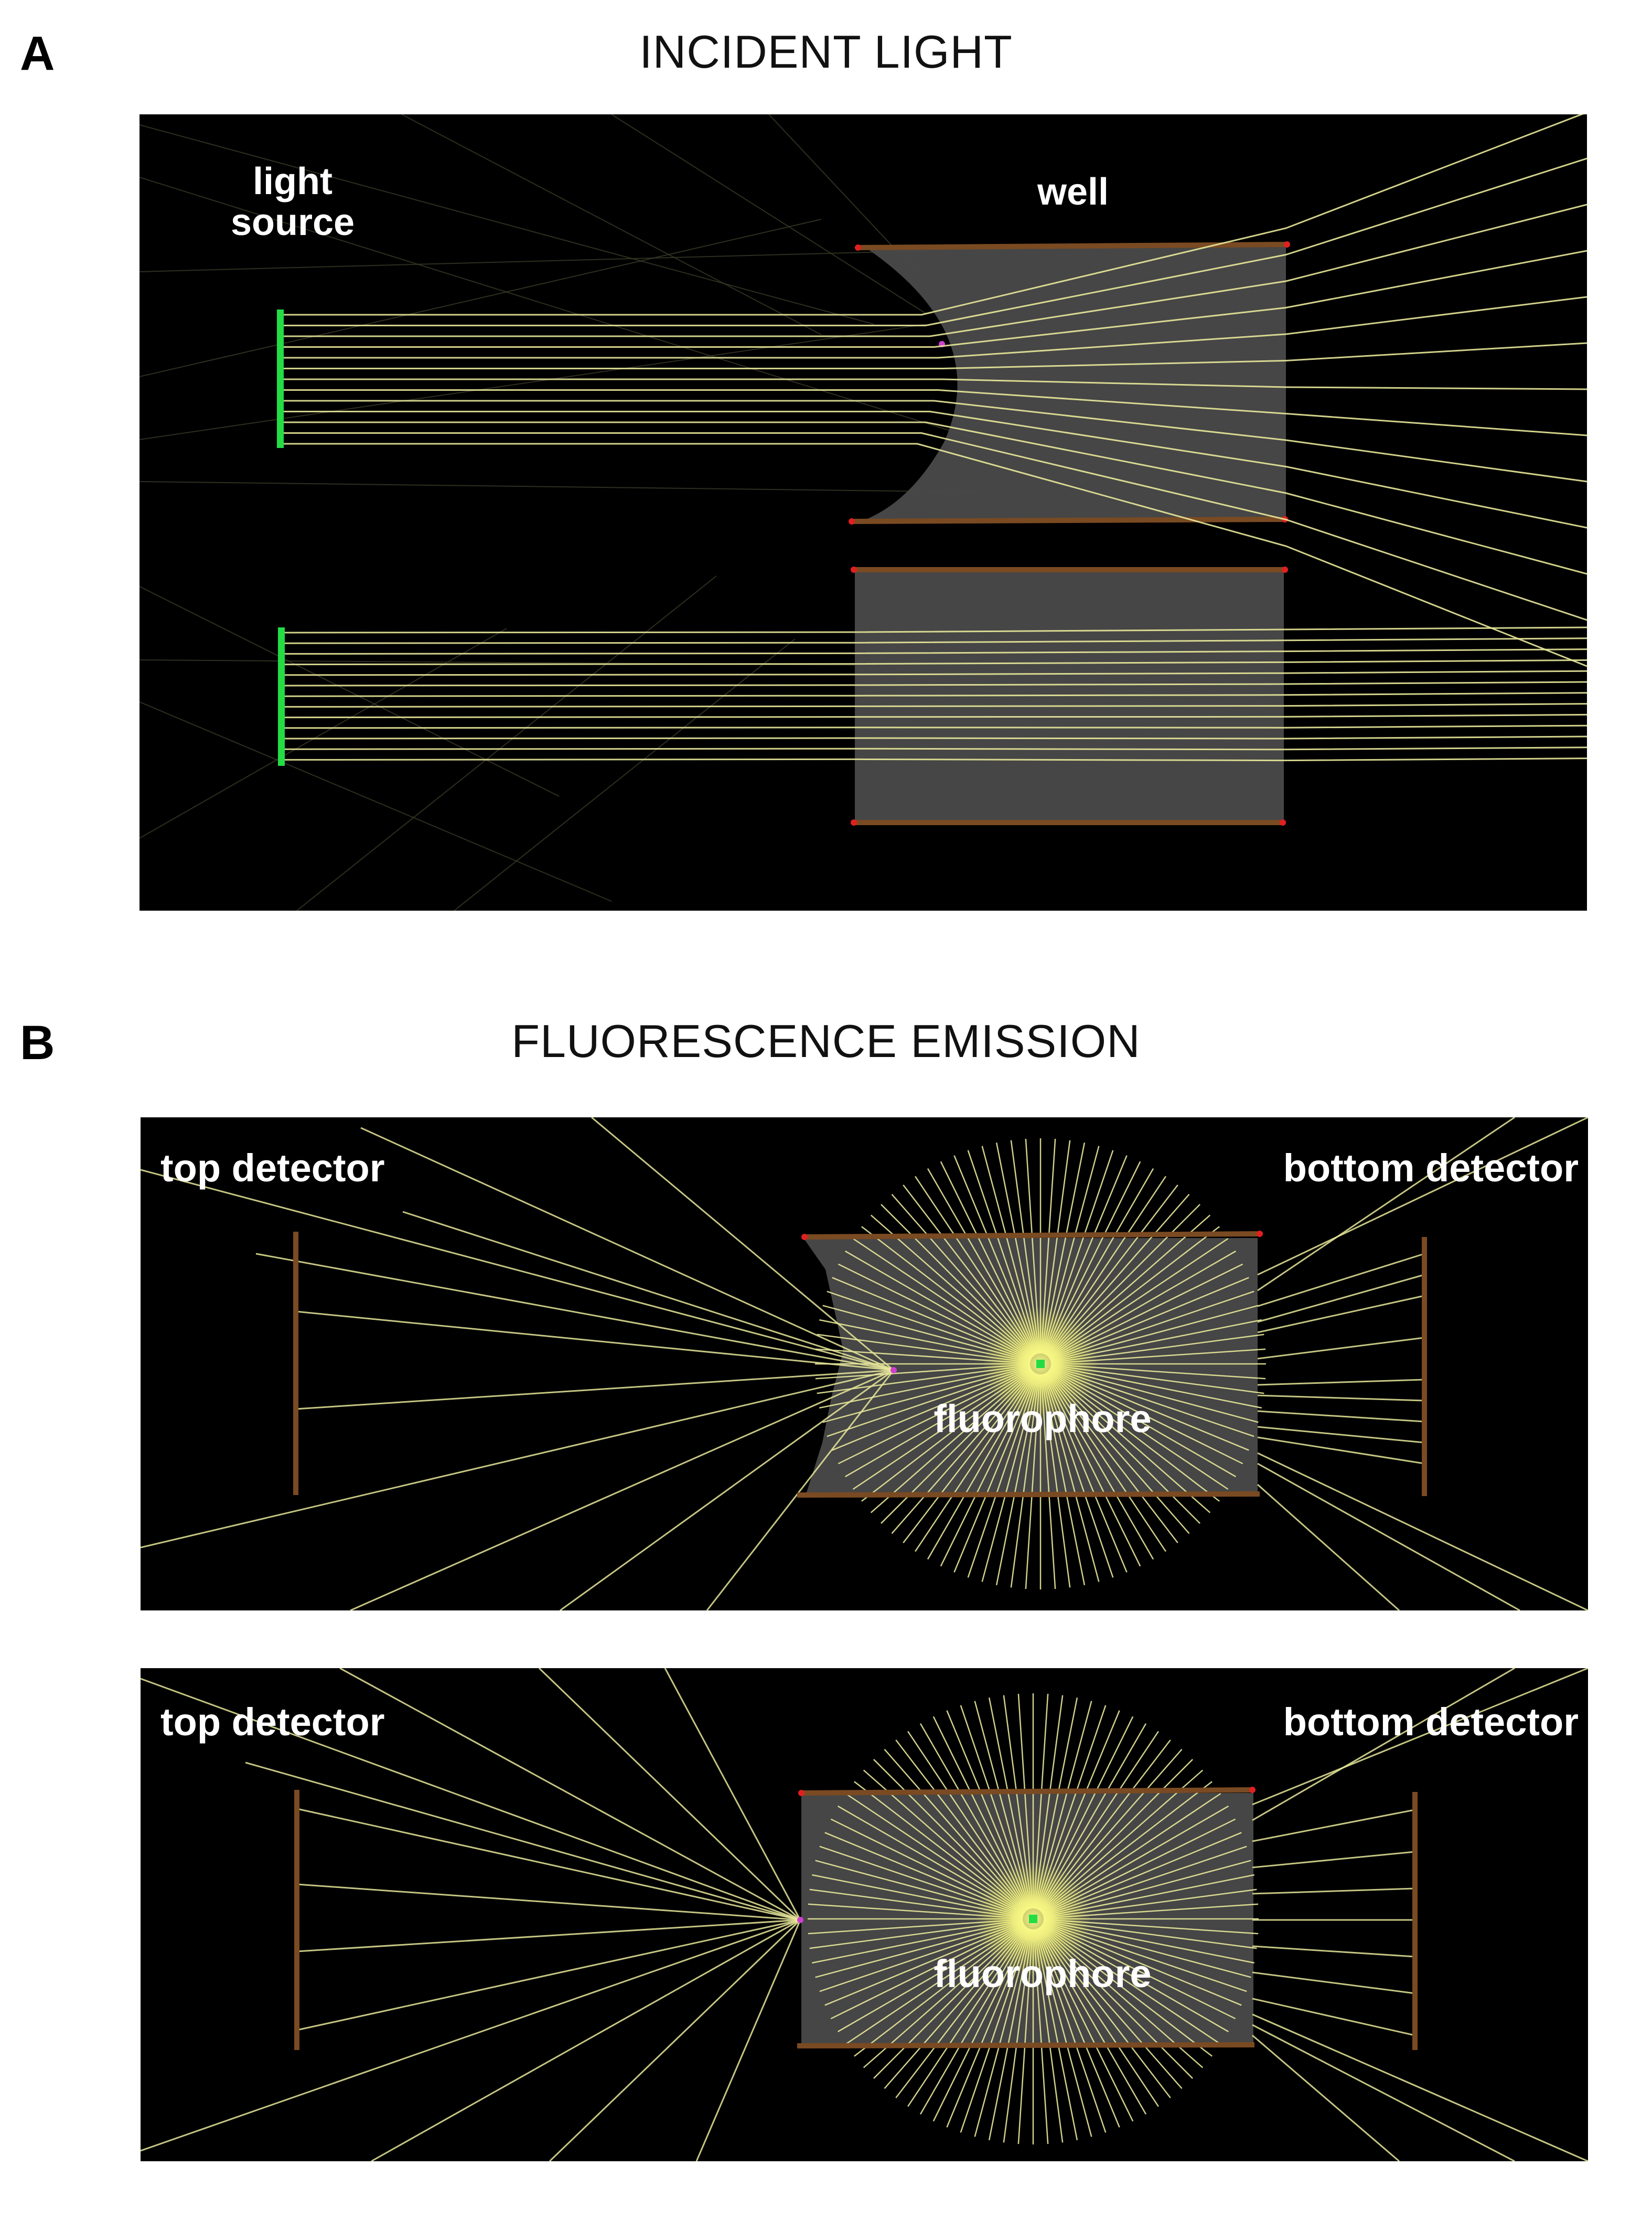  What do you see at coordinates (1073, 246) in the screenshot?
I see `meniscus-well-top-wall` at bounding box center [1073, 246].